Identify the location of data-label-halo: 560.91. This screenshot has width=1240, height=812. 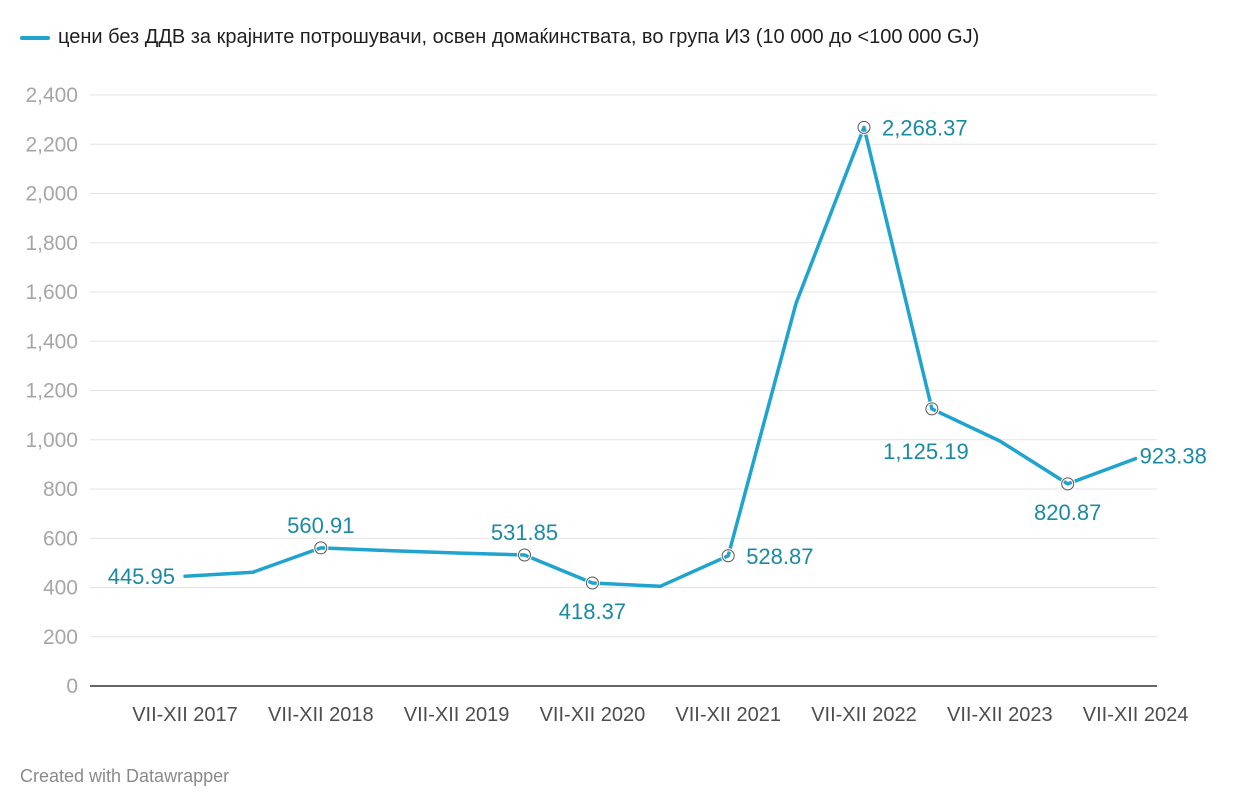
(320, 525).